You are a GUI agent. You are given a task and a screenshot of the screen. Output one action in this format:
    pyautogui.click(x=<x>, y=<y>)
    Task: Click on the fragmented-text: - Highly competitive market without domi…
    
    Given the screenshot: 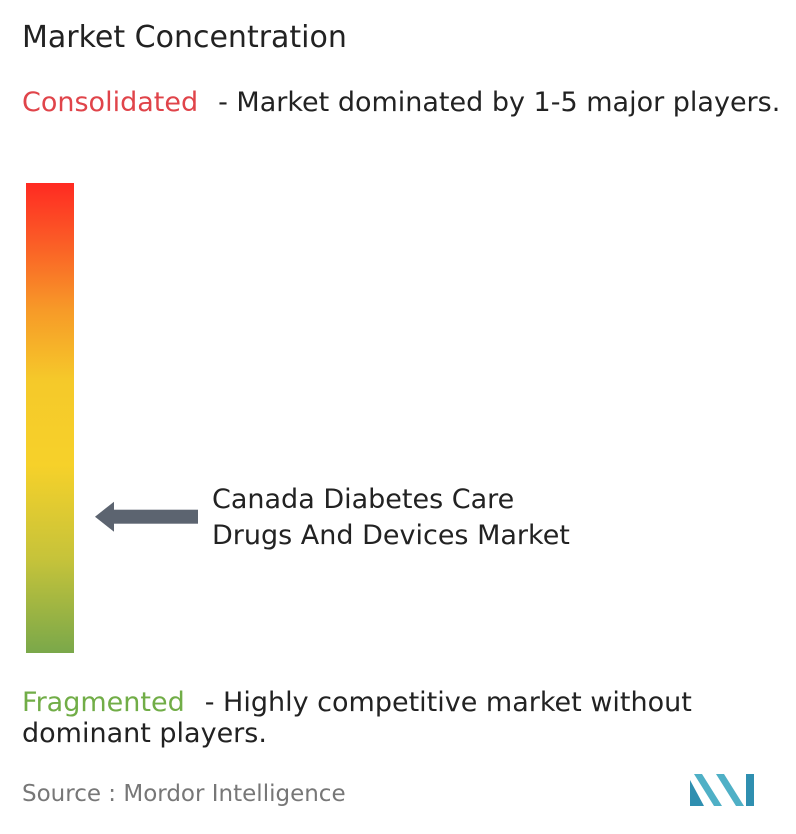 What is the action you would take?
    pyautogui.click(x=357, y=718)
    